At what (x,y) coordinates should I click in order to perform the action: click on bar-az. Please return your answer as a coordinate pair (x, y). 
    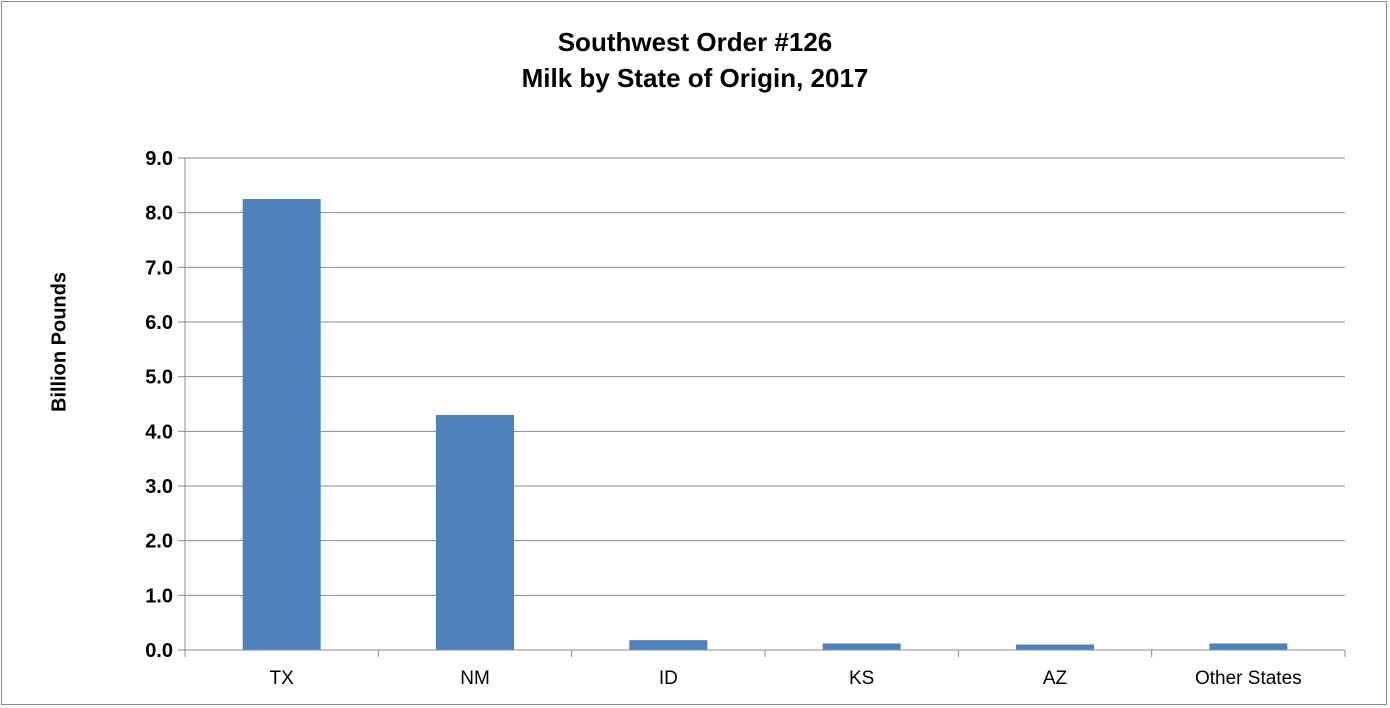
    Looking at the image, I should click on (1055, 647).